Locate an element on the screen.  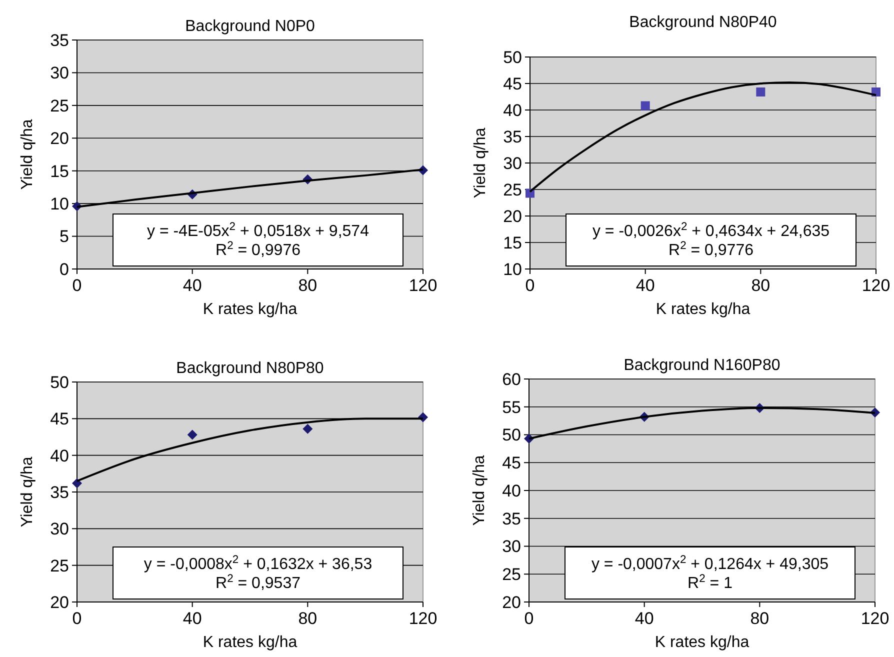
annotation: R$^{2}$ = 0,9537 is located at coordinates (258, 582).